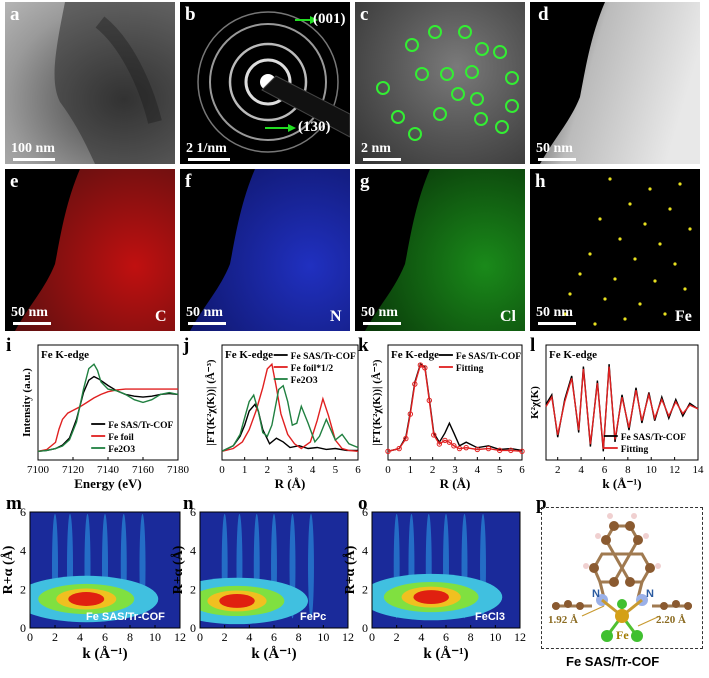 This screenshot has width=709, height=678. What do you see at coordinates (107, 420) in the screenshot?
I see `series-line-fe-foil` at bounding box center [107, 420].